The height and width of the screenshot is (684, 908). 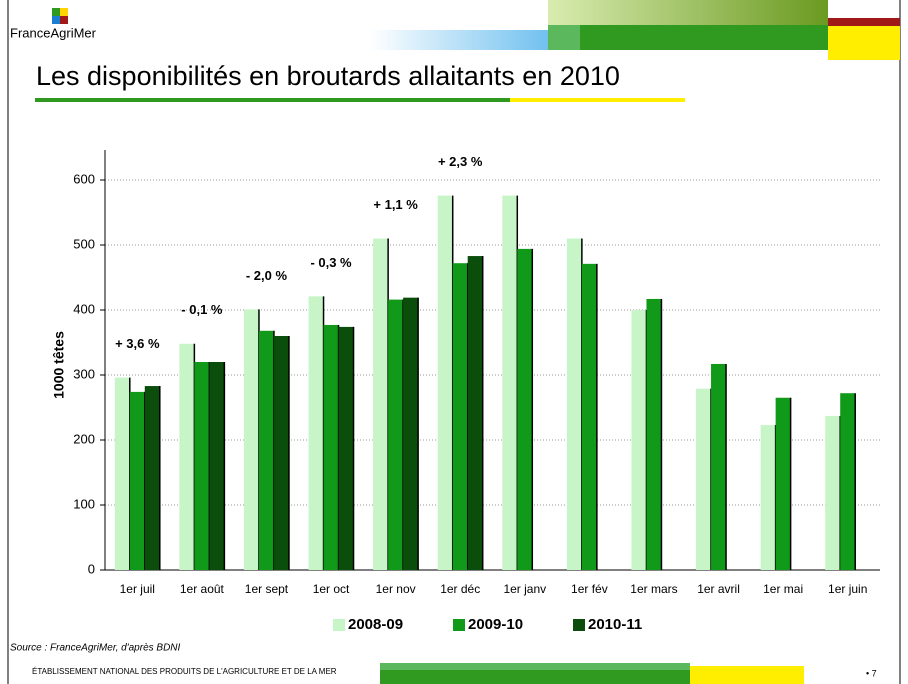 What do you see at coordinates (95, 648) in the screenshot?
I see `source: Source : FranceAgriMer, d'après BDNI` at bounding box center [95, 648].